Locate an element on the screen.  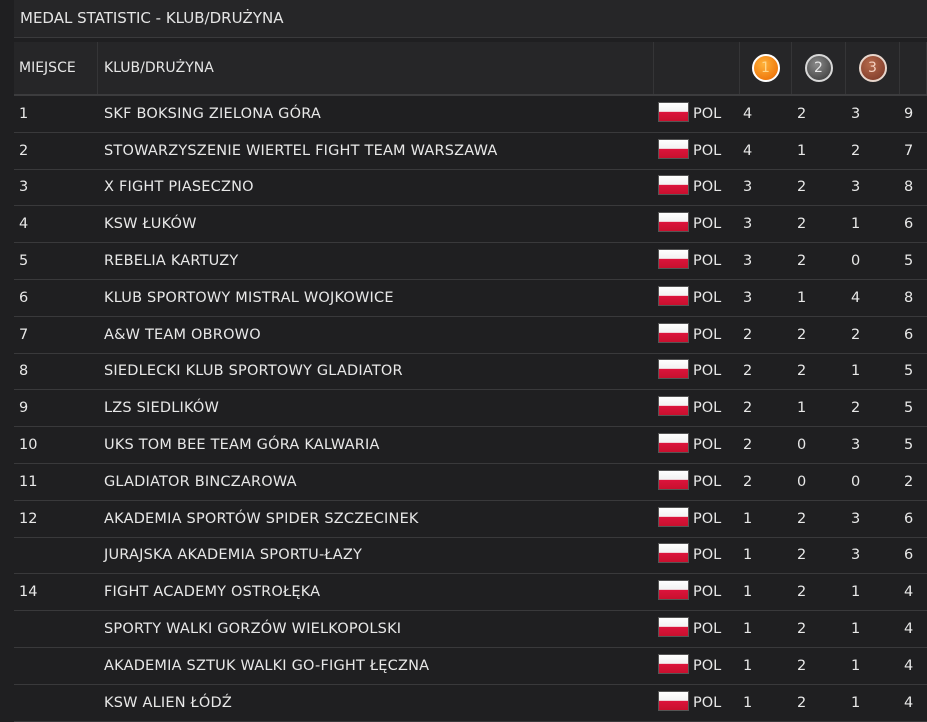
row-club-name: SPORTY WALKI GORZÓW WIELKOPOLSKI is located at coordinates (253, 629).